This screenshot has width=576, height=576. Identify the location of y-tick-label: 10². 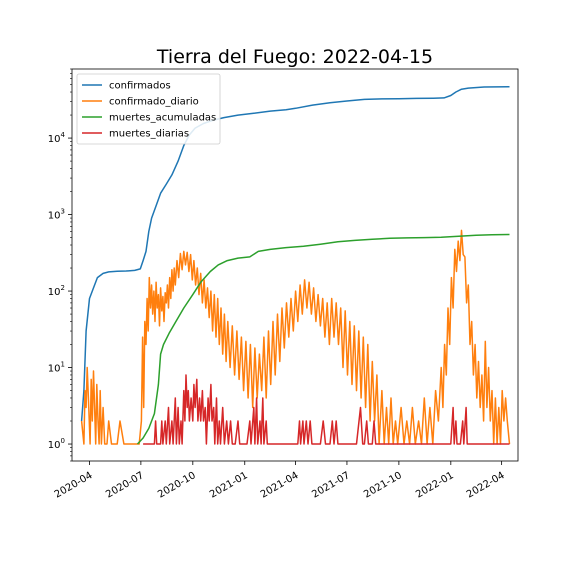
(56, 291).